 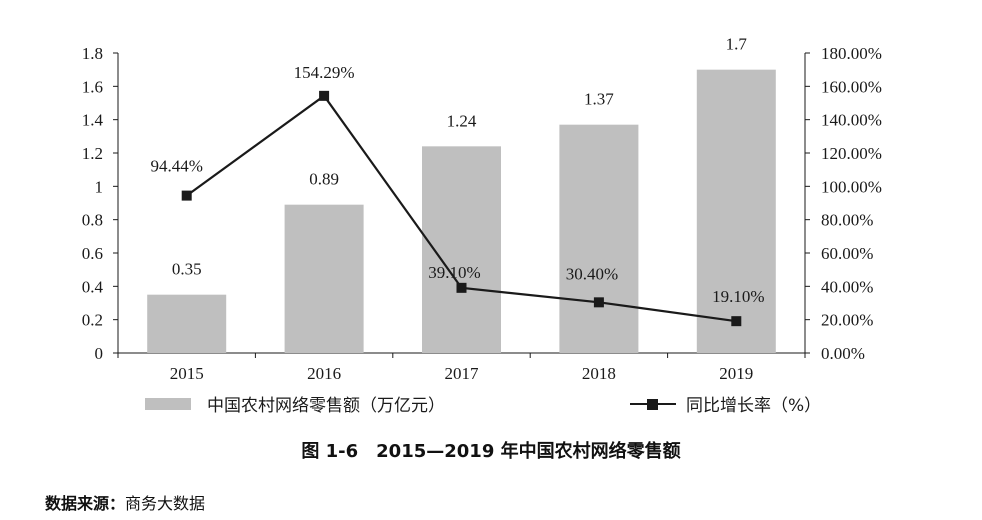 What do you see at coordinates (851, 120) in the screenshot?
I see `y-right-tick-label: 140.00%` at bounding box center [851, 120].